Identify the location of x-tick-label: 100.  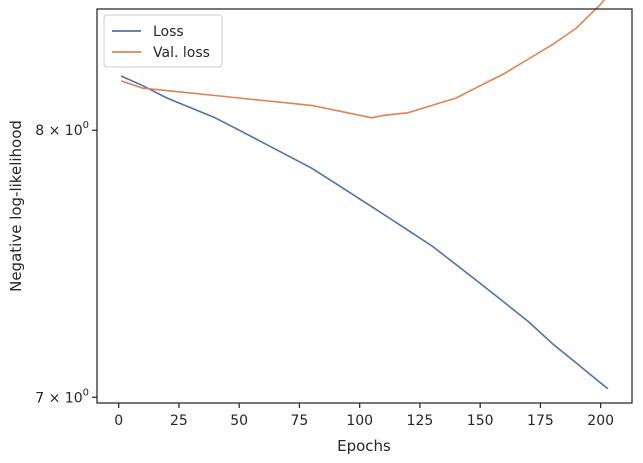
(359, 421).